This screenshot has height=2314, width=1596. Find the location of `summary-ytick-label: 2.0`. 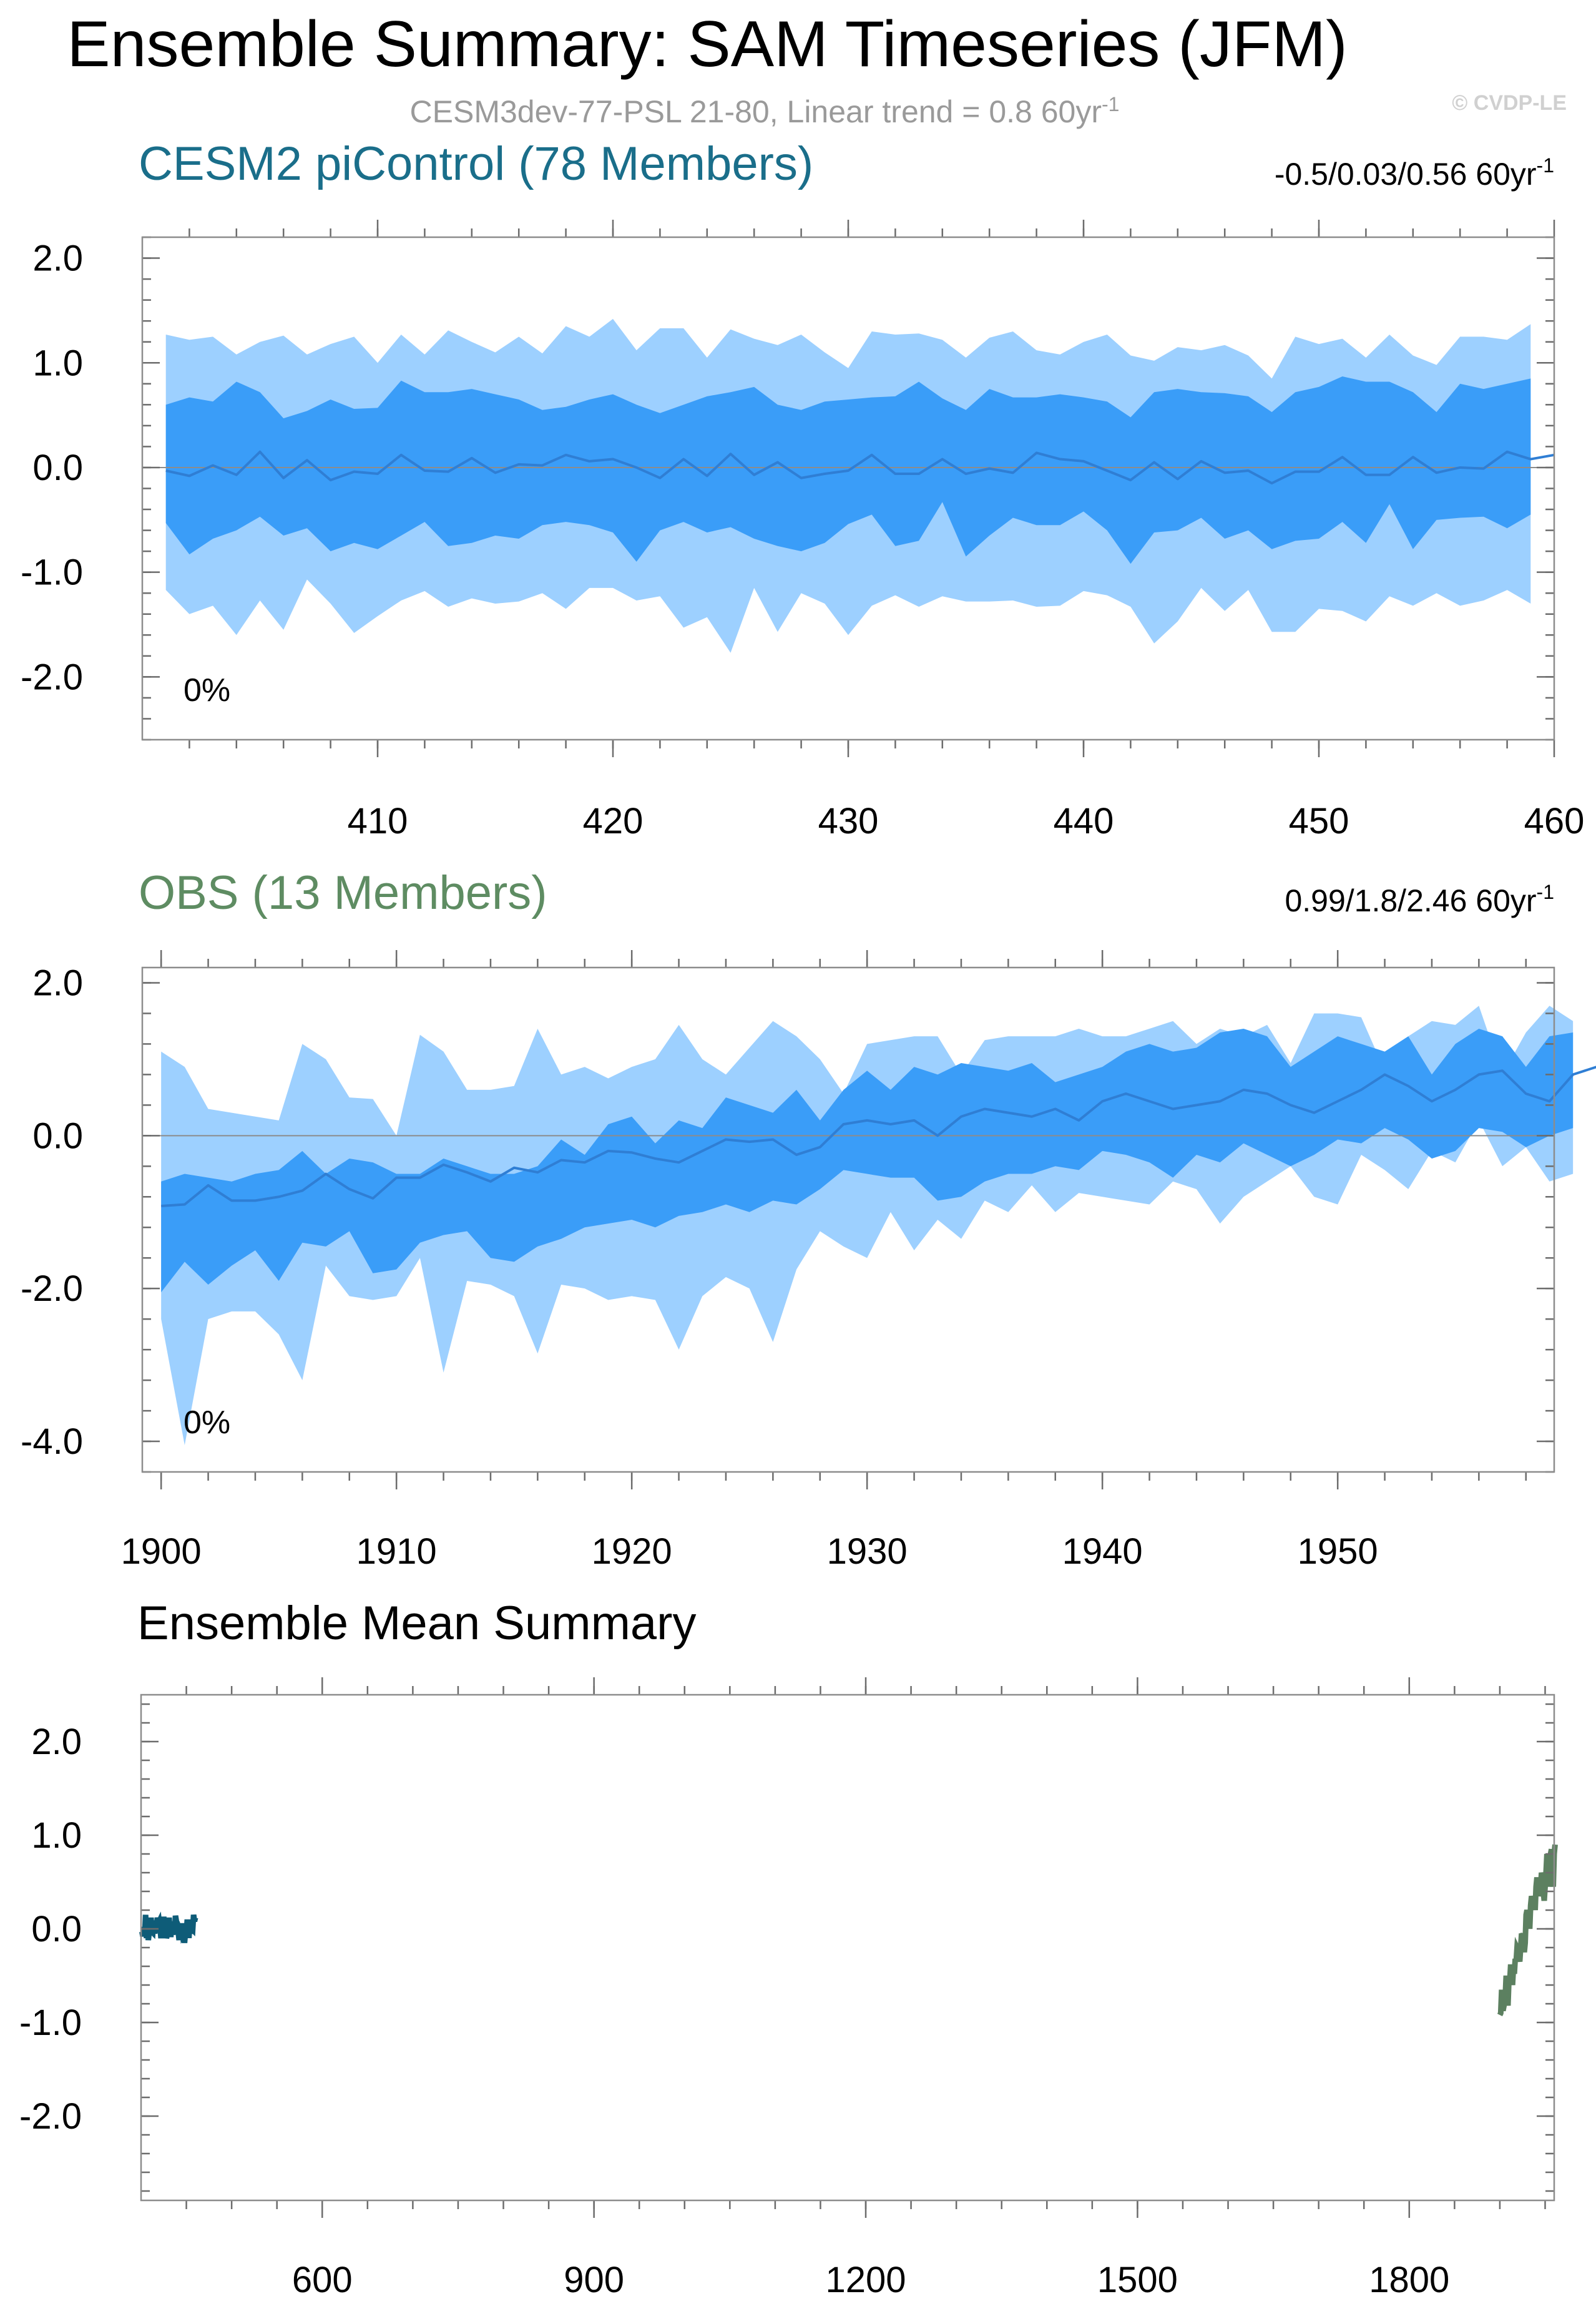

summary-ytick-label: 2.0 is located at coordinates (57, 1742).